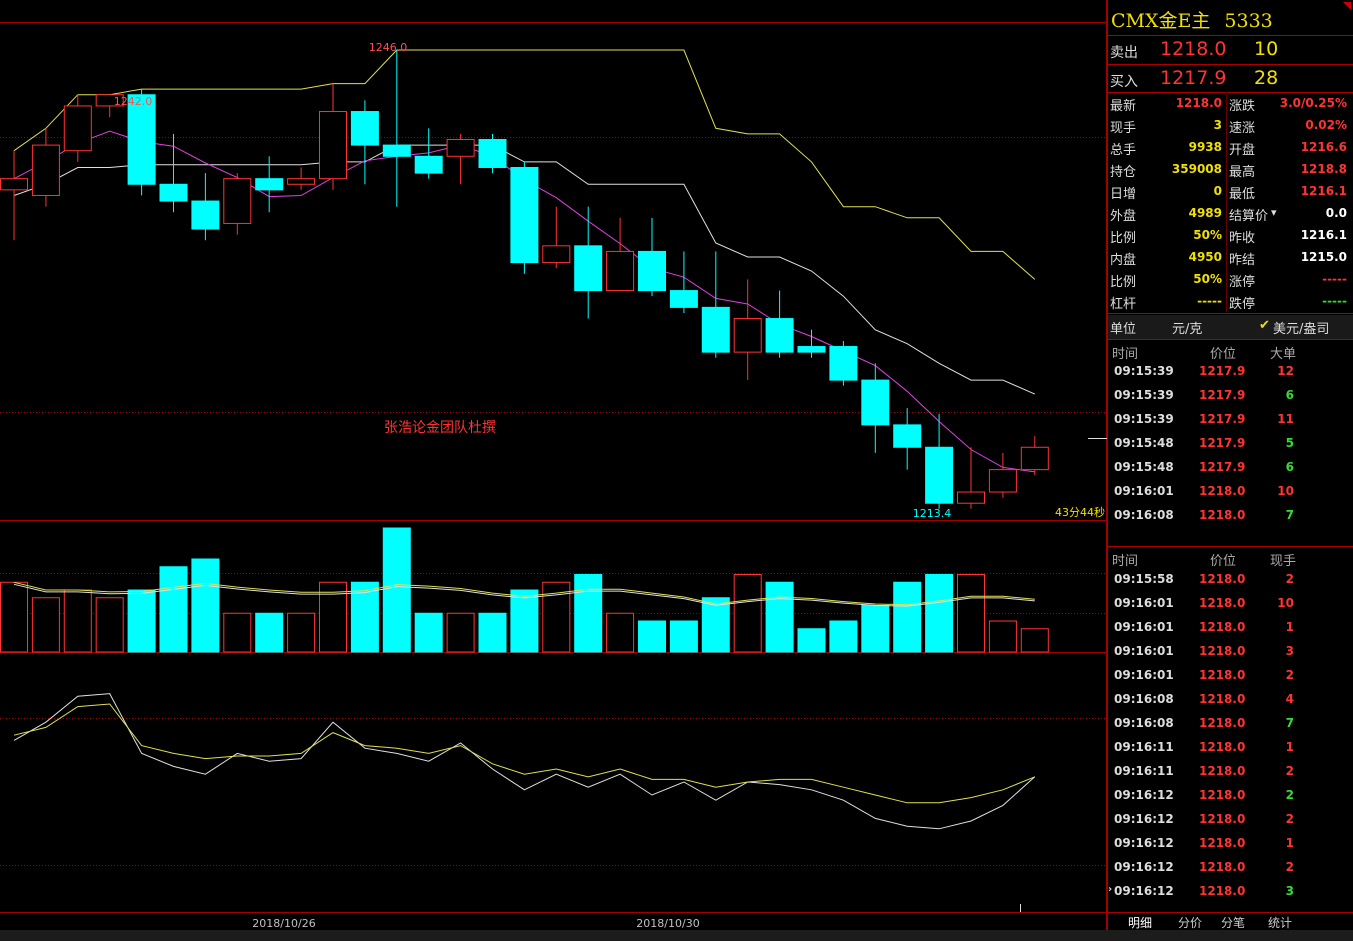 Image resolution: width=1353 pixels, height=941 pixels. Describe the element at coordinates (1289, 467) in the screenshot. I see `row-qty: 6` at that location.